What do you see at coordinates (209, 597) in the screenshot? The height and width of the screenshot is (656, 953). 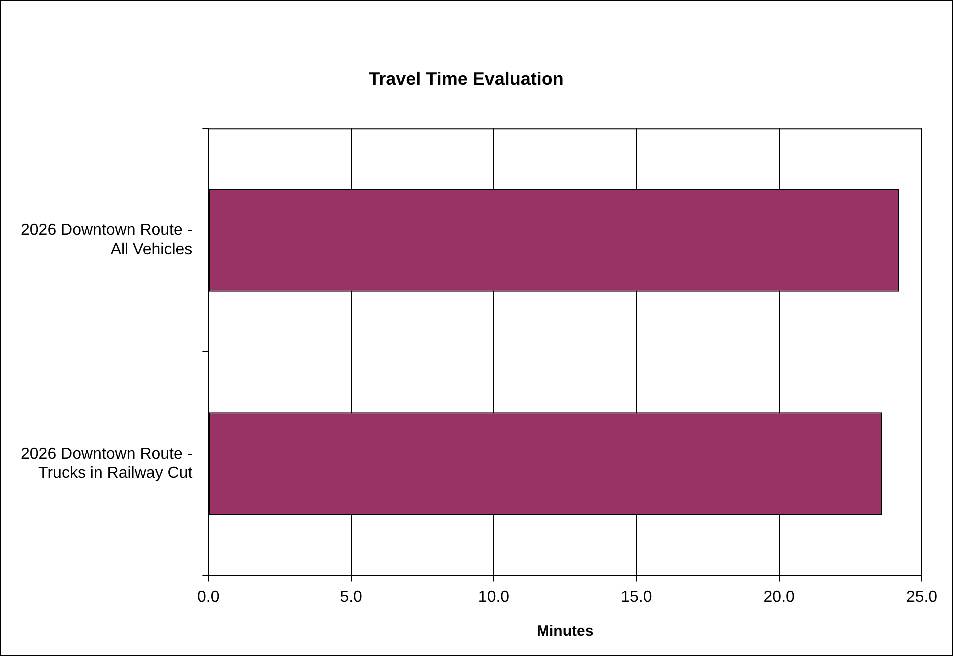 I see `x-tick-label: 0.0` at bounding box center [209, 597].